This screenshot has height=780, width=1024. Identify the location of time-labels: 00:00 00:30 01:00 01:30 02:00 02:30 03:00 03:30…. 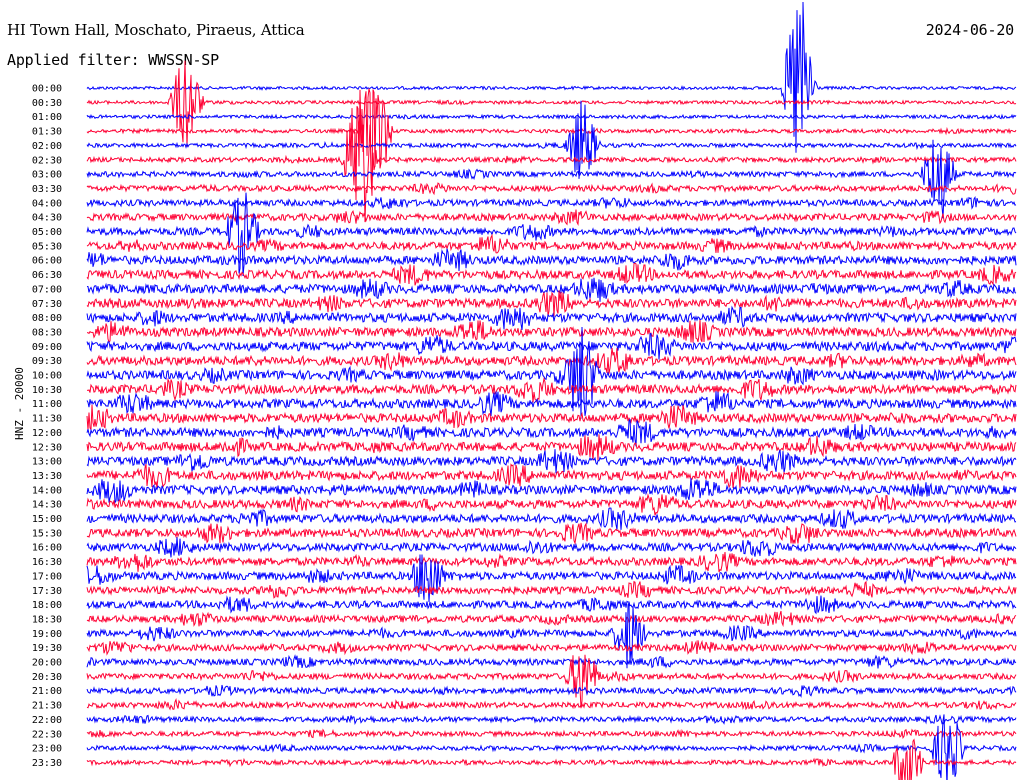
(47, 426).